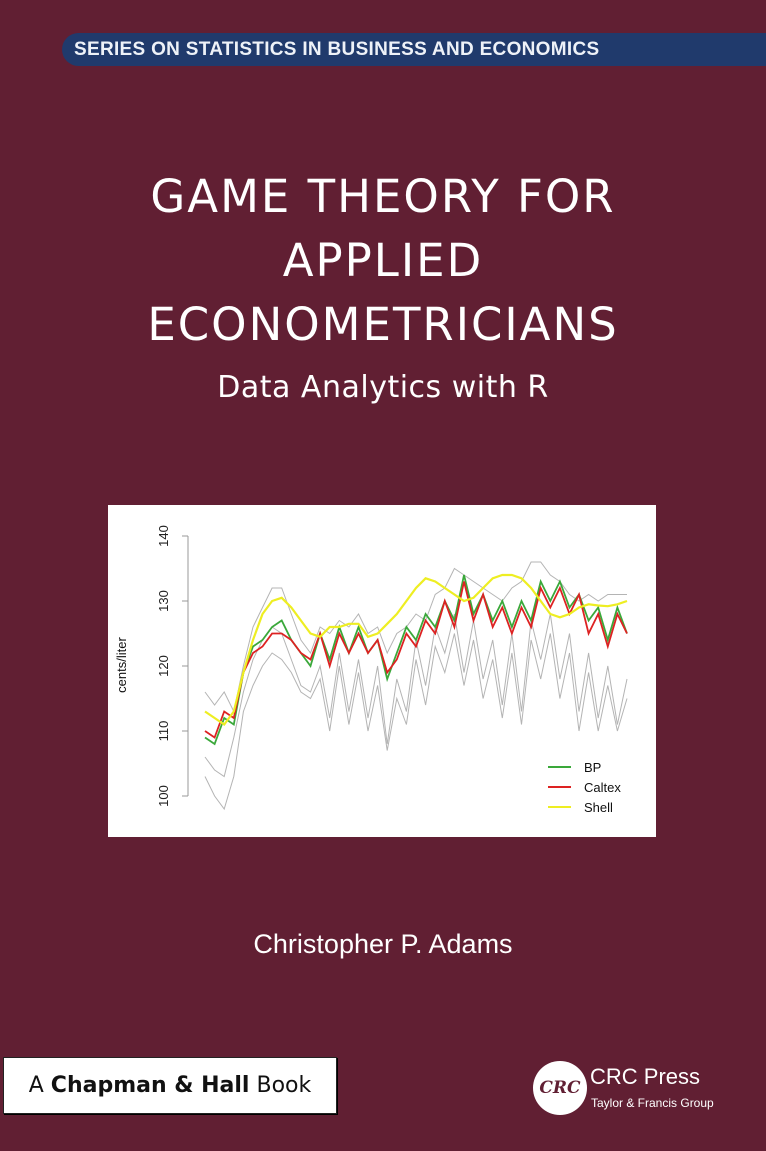 Image resolution: width=766 pixels, height=1151 pixels. I want to click on imprint-name: Chapman & Hall, so click(150, 1085).